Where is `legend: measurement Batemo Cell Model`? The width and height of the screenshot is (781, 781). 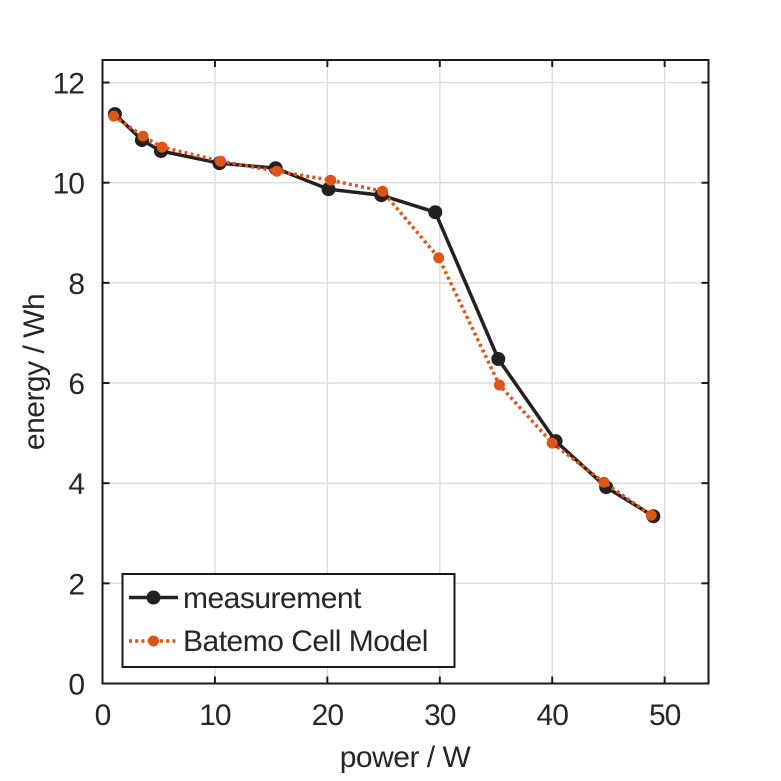 legend: measurement Batemo Cell Model is located at coordinates (288, 620).